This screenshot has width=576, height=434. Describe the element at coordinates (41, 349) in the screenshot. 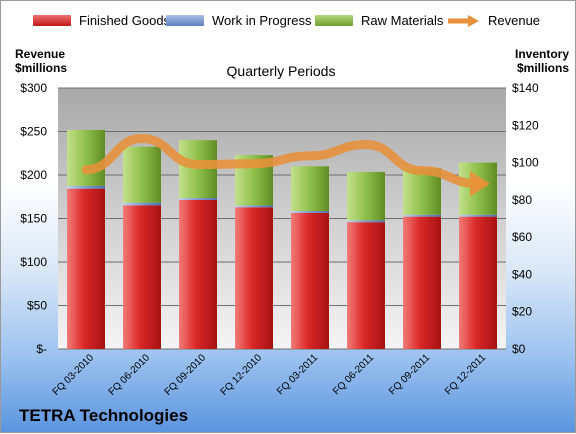

I see `left-tick-label: $-` at that location.